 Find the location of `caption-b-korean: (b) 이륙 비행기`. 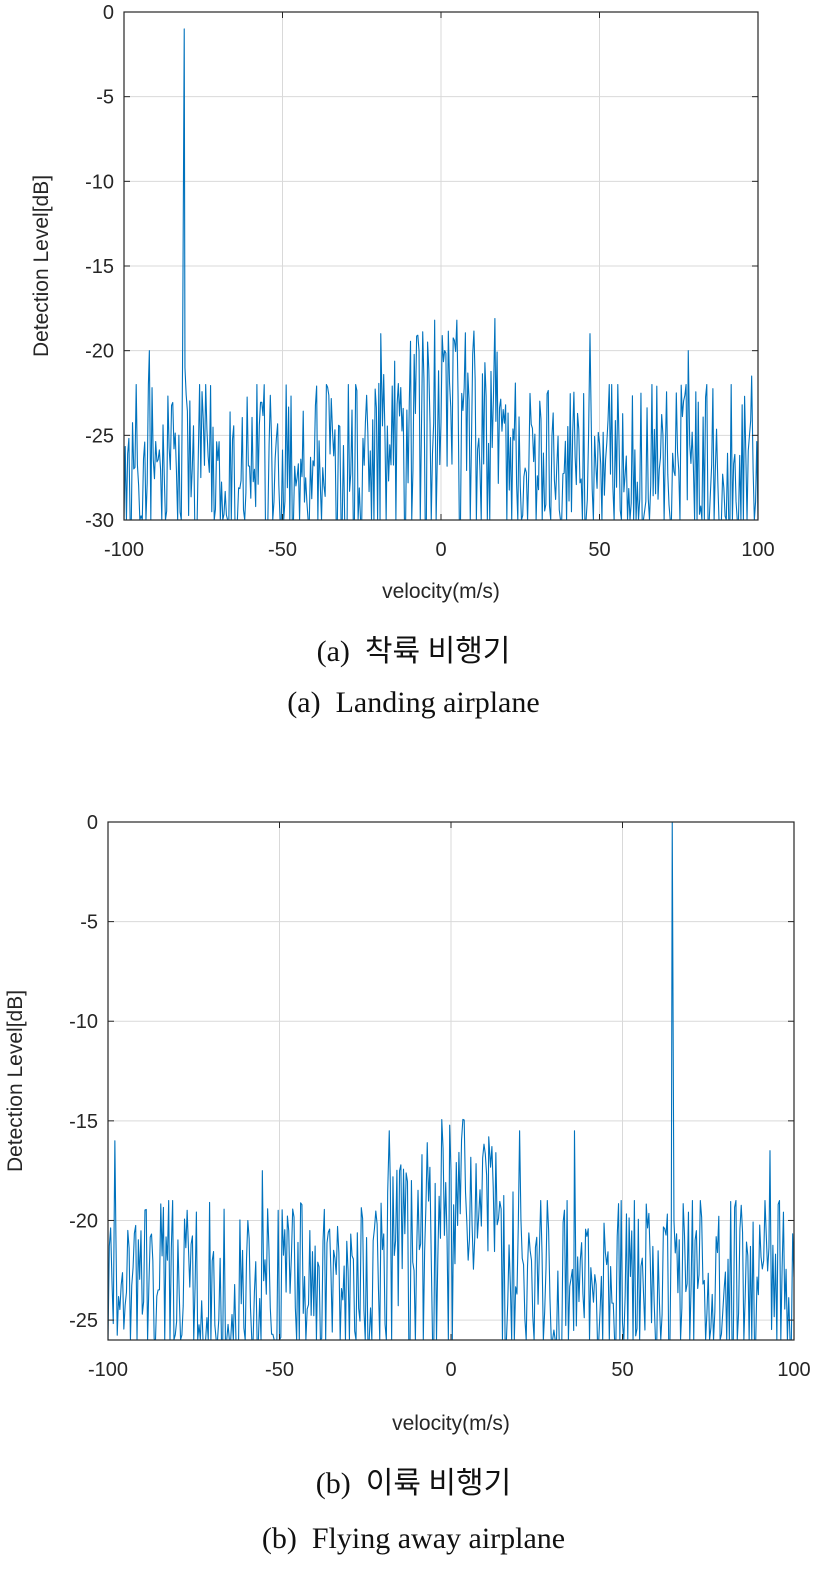

caption-b-korean: (b) 이륙 비행기 is located at coordinates (413, 1483).